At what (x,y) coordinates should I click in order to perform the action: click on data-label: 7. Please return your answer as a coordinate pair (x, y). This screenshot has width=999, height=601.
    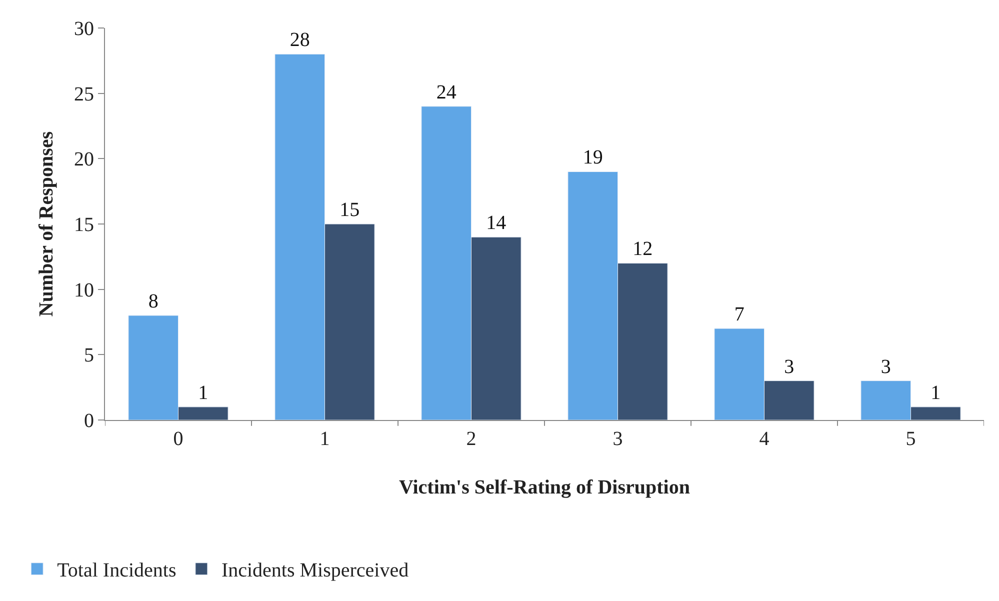
    Looking at the image, I should click on (739, 315).